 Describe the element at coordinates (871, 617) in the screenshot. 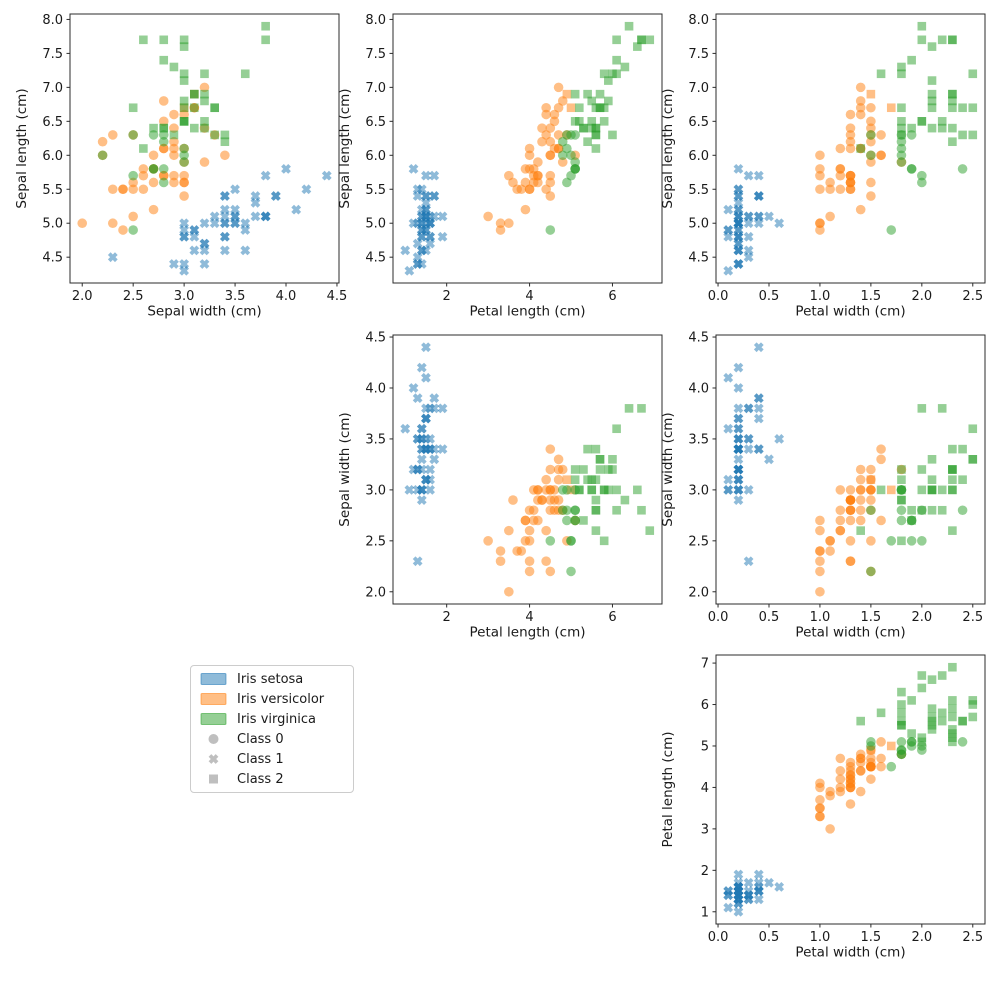

I see `x-tick-label: 1.5` at that location.